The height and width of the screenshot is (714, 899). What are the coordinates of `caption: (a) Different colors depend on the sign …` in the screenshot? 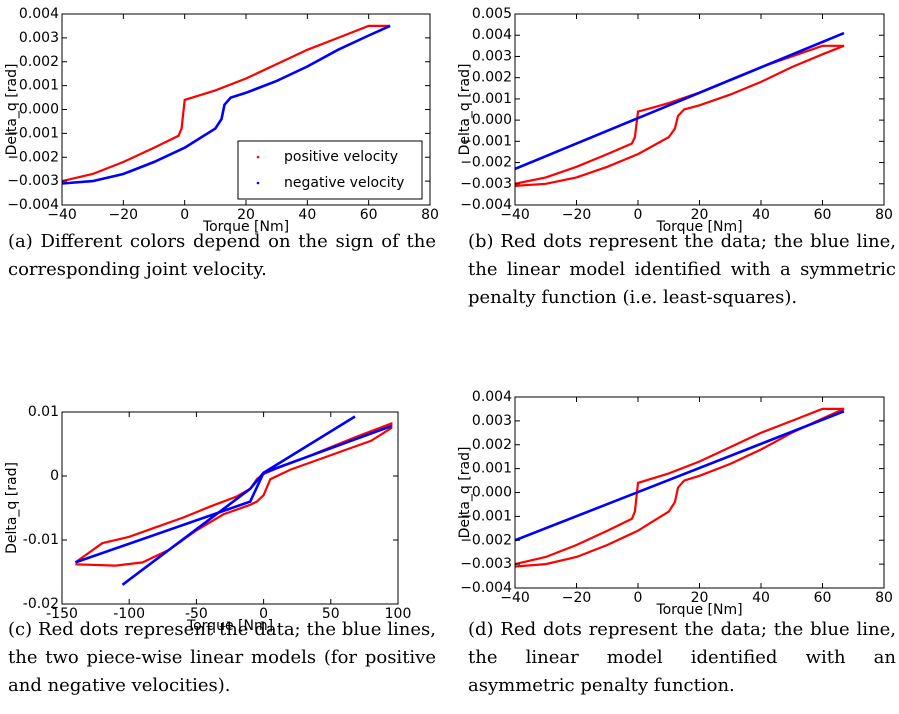 It's located at (222, 255).